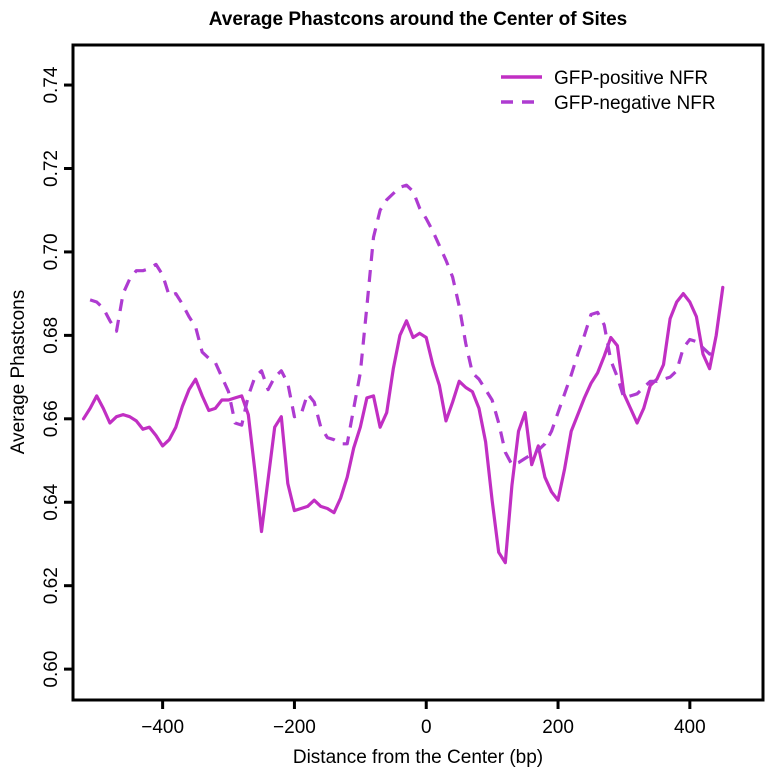  I want to click on y-tick-label: 0.60, so click(51, 669).